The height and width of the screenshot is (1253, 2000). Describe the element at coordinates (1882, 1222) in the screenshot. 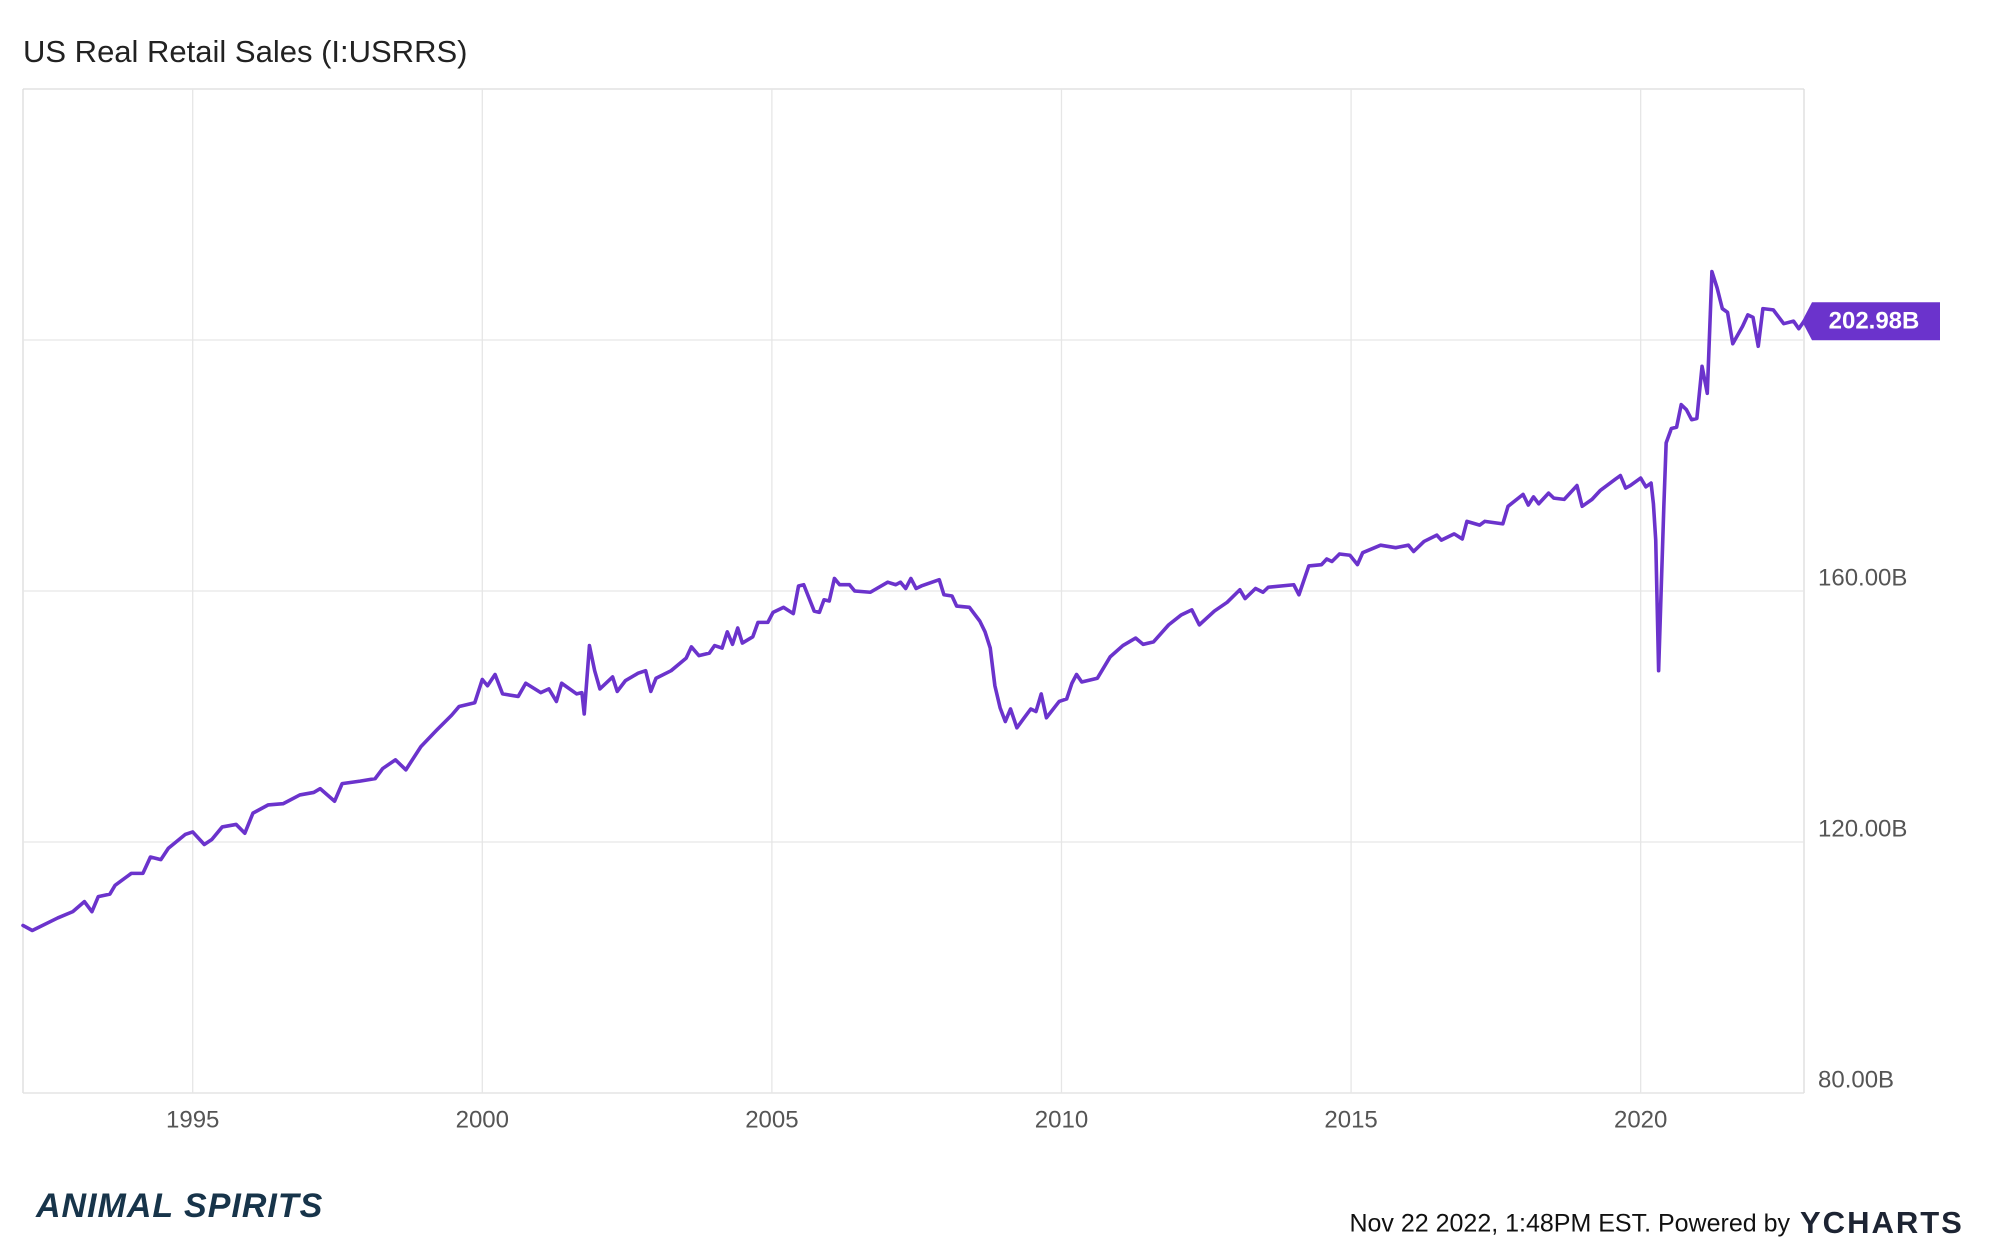

I see `brand-logo: YCHARTS` at that location.